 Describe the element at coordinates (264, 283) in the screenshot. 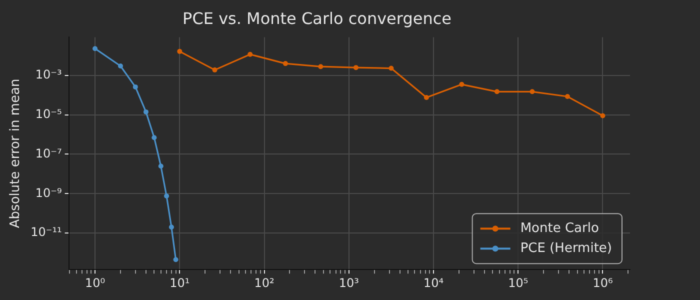

I see `x-tick-label: 10²` at that location.